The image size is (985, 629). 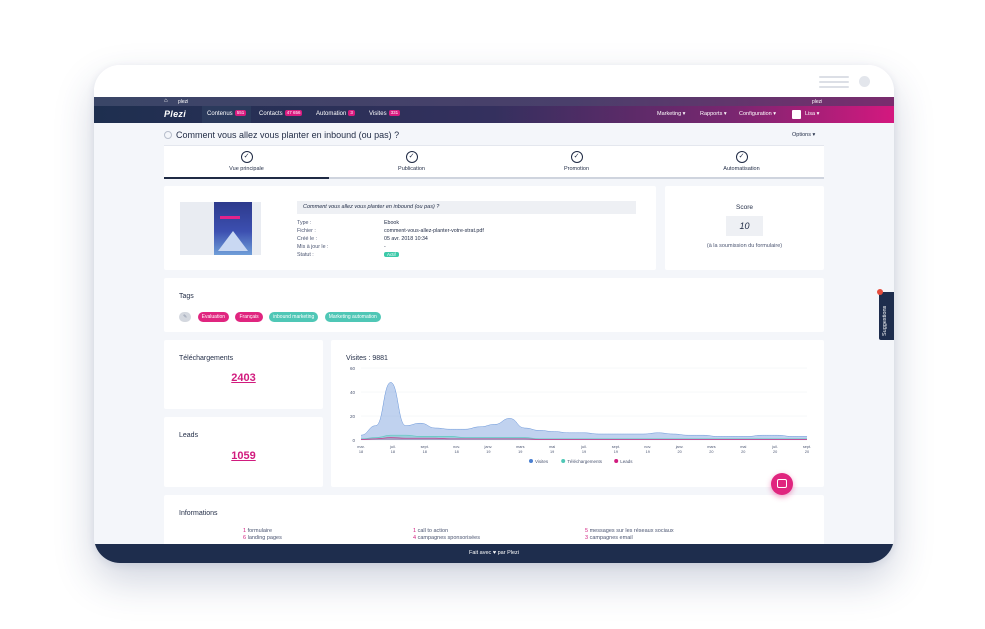 I want to click on tag: inbound marketing, so click(x=294, y=317).